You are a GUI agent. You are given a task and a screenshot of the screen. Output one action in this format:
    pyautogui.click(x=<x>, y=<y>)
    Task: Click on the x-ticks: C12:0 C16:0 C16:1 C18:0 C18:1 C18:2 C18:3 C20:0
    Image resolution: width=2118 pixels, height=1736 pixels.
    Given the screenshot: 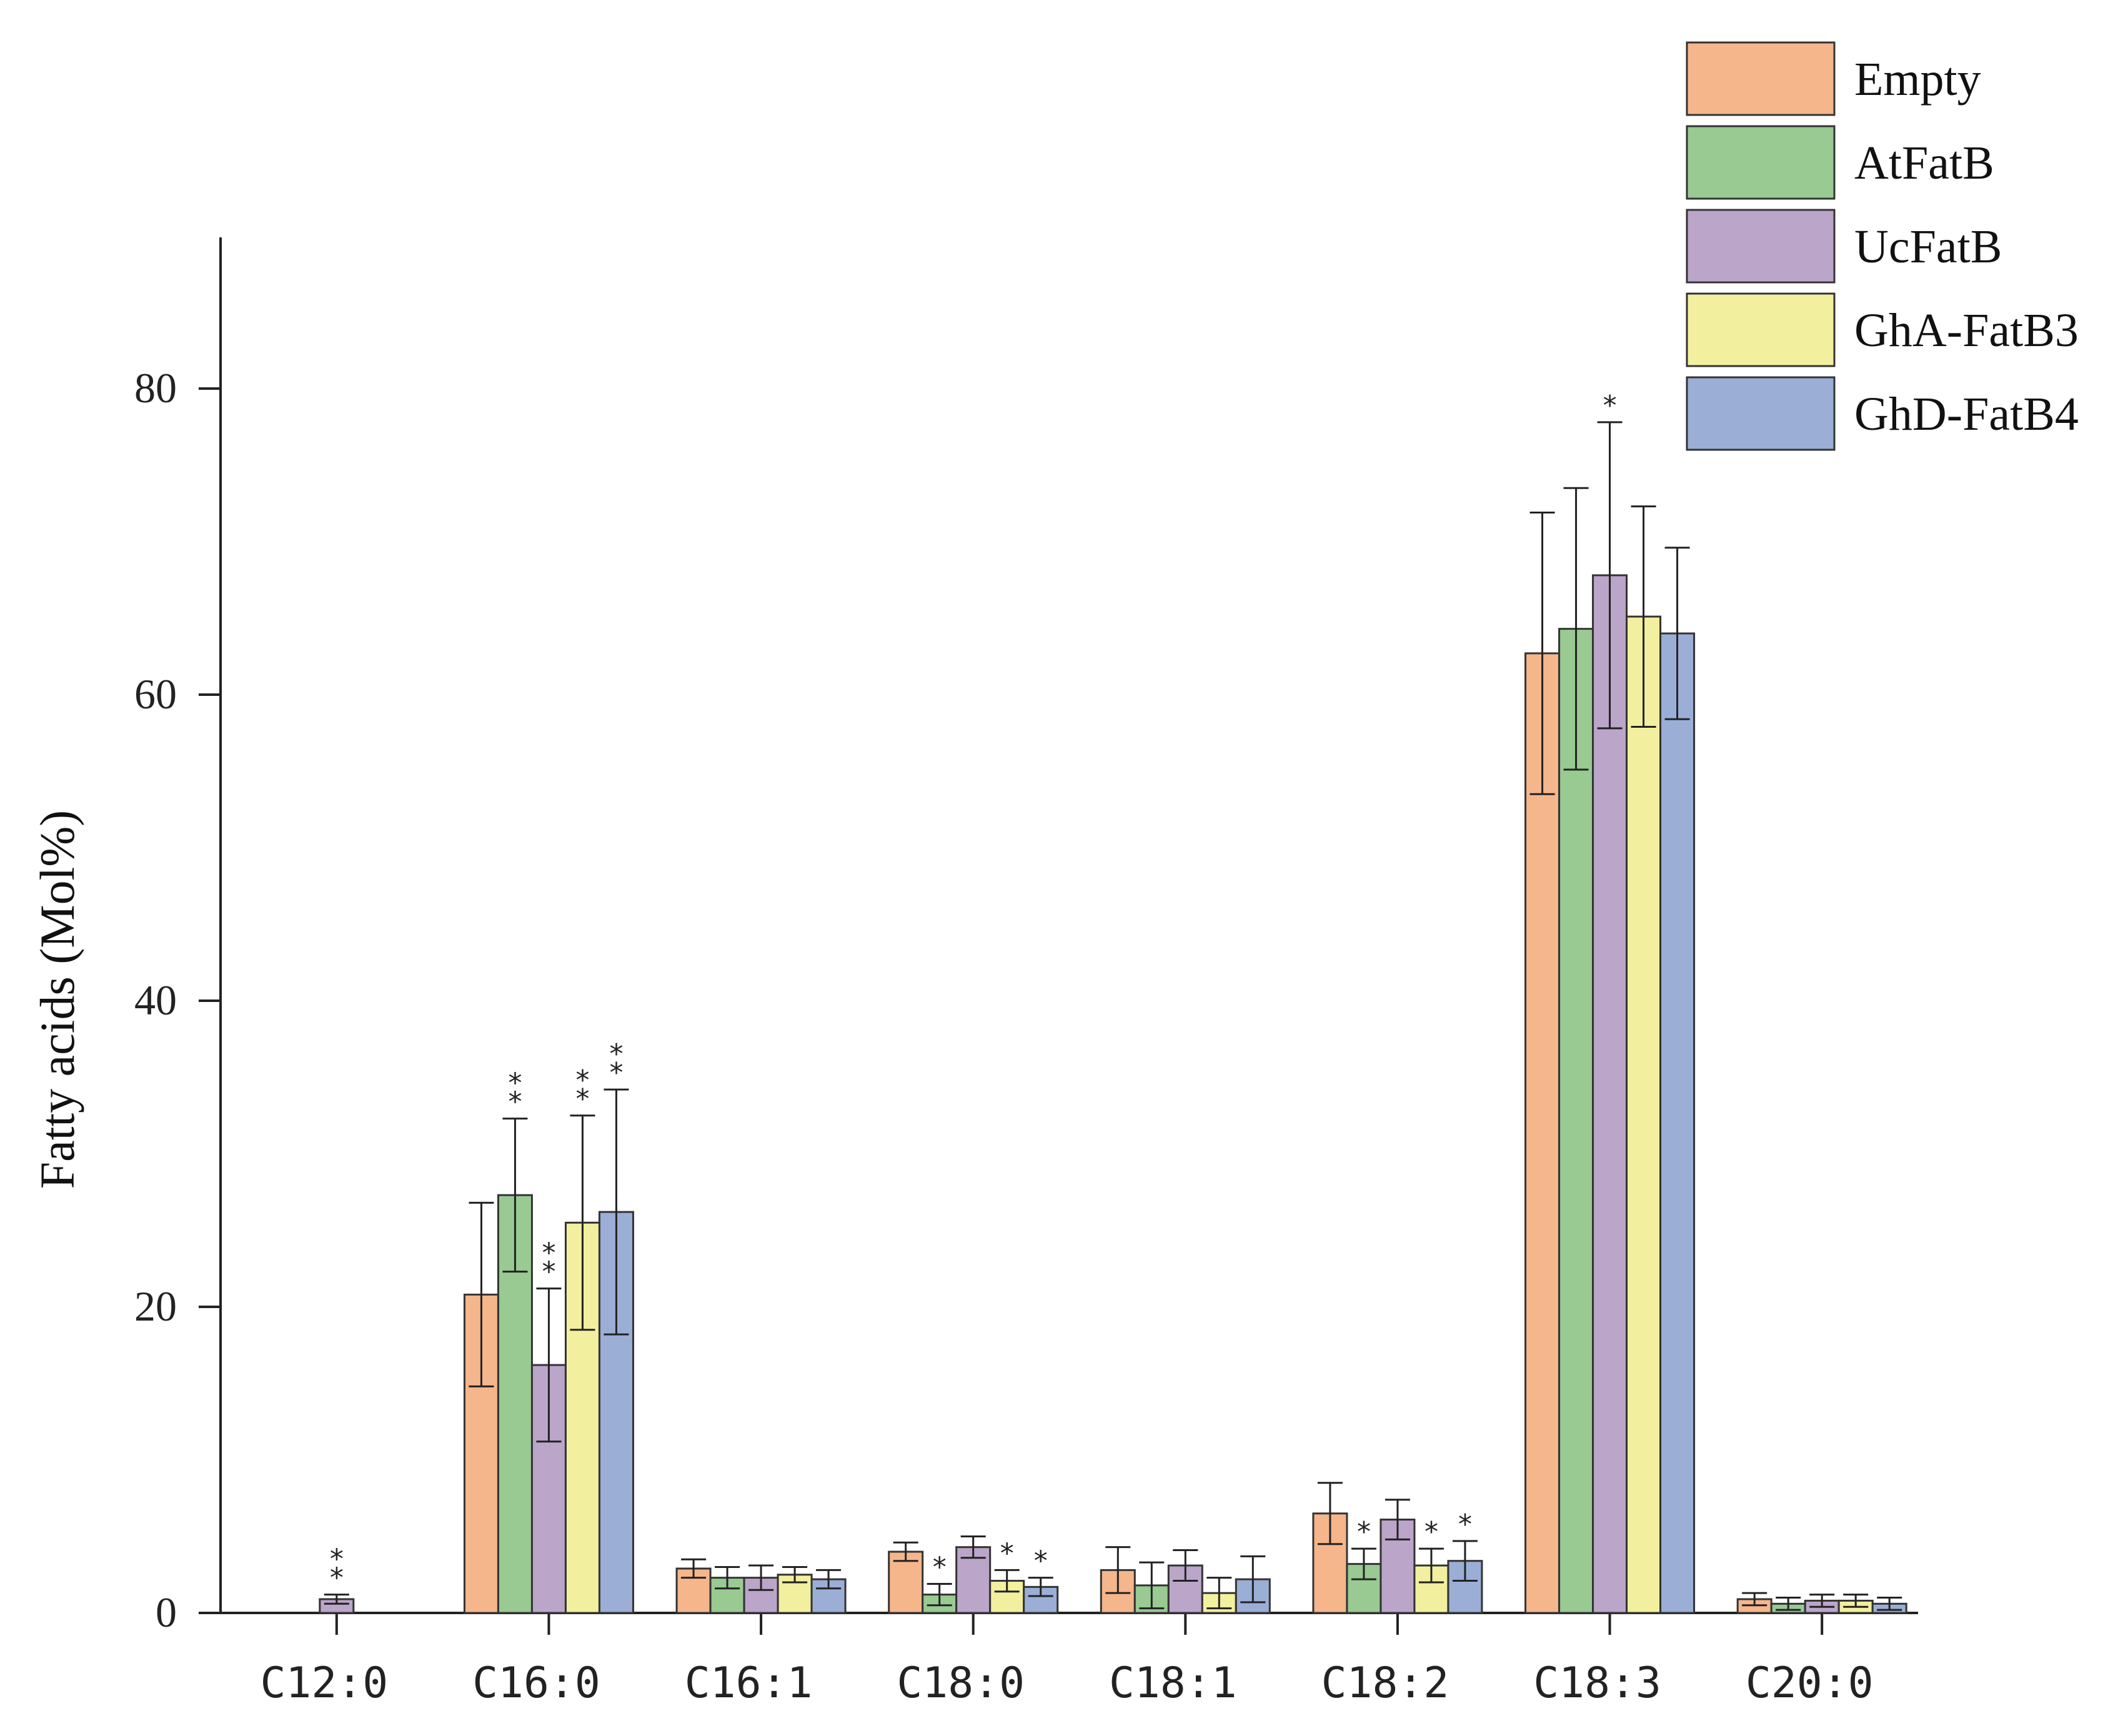 What is the action you would take?
    pyautogui.click(x=1067, y=1660)
    